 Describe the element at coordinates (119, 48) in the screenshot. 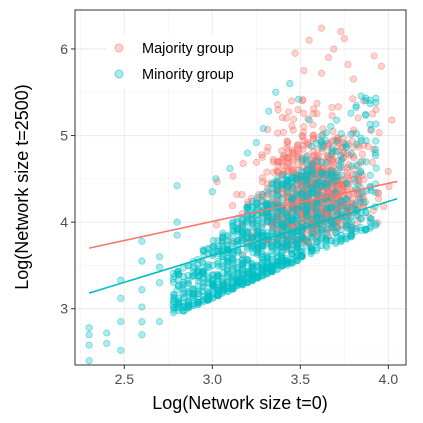

I see `legend-key-majority` at that location.